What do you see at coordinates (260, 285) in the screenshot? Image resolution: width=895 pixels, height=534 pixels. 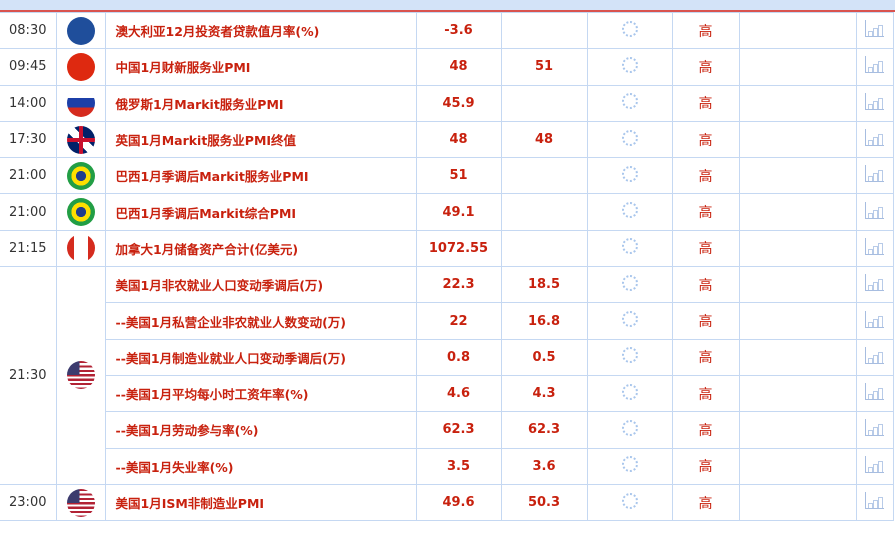 I see `event-name: 美国1月非农就业人口变动季调后(万)` at bounding box center [260, 285].